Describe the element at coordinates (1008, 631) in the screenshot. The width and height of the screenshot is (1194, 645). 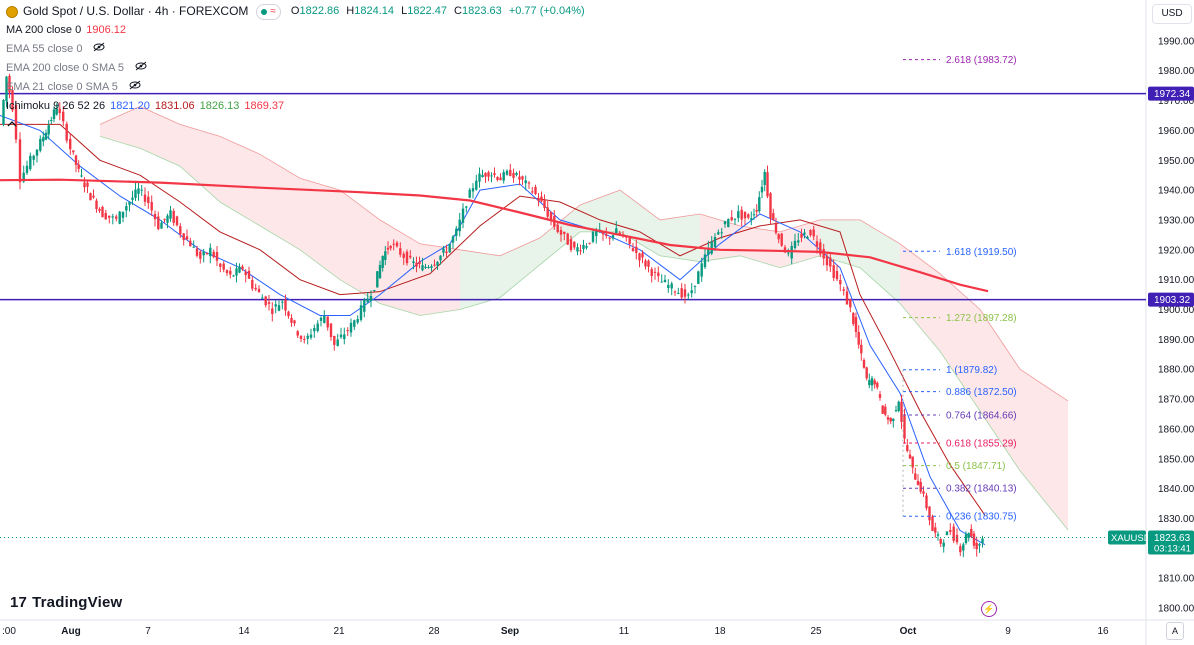
I see `time-tick-label: 9` at that location.